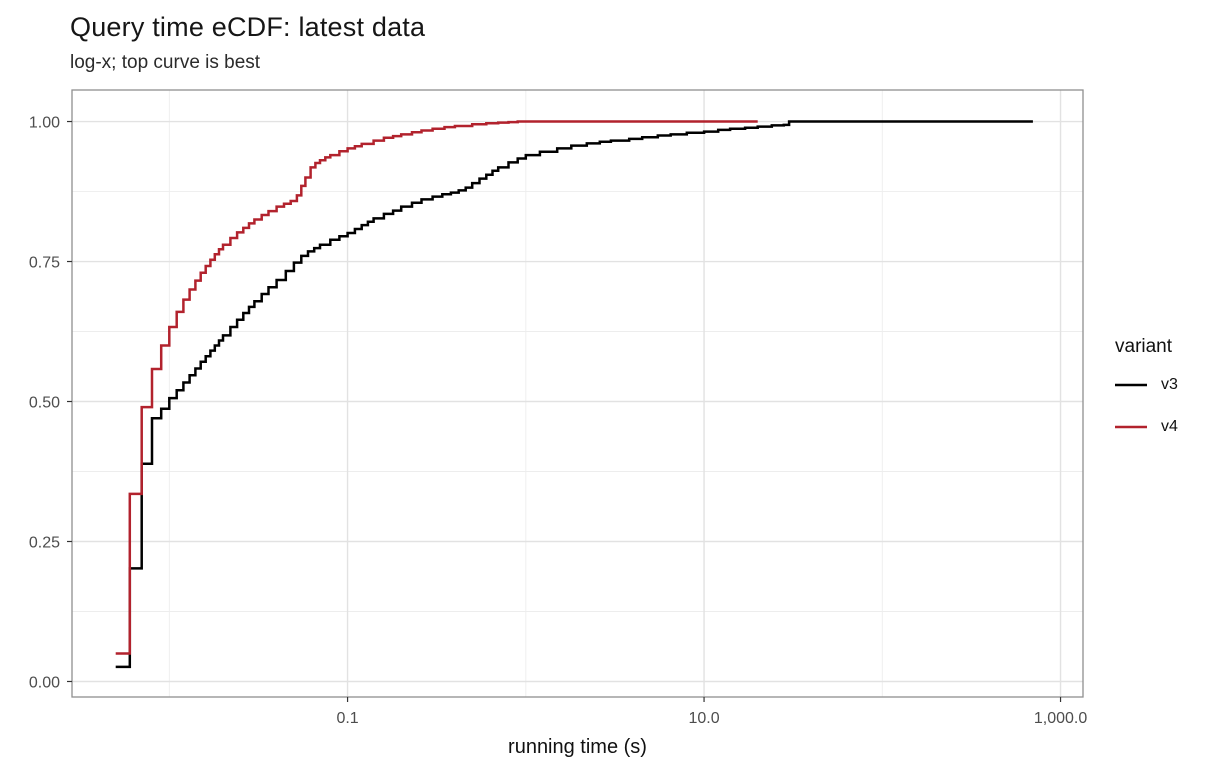  What do you see at coordinates (44, 403) in the screenshot?
I see `y-tick-label: 0.50` at bounding box center [44, 403].